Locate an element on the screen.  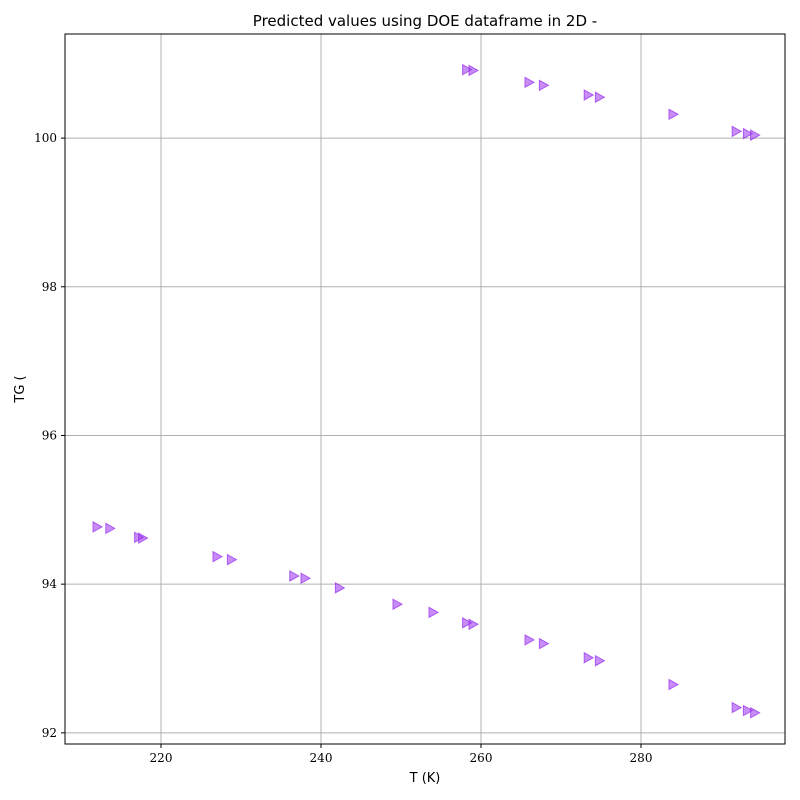
y-tick-label: 96 is located at coordinates (49, 435).